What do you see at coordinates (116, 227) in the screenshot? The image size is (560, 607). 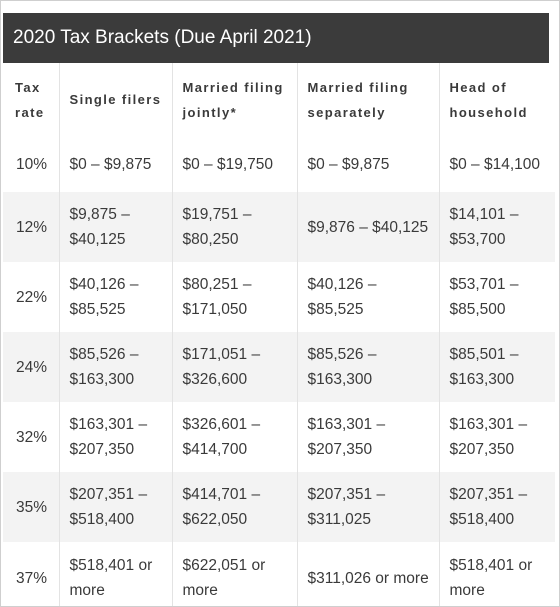 I see `single-filers-cell: $9,875 – $40,125` at bounding box center [116, 227].